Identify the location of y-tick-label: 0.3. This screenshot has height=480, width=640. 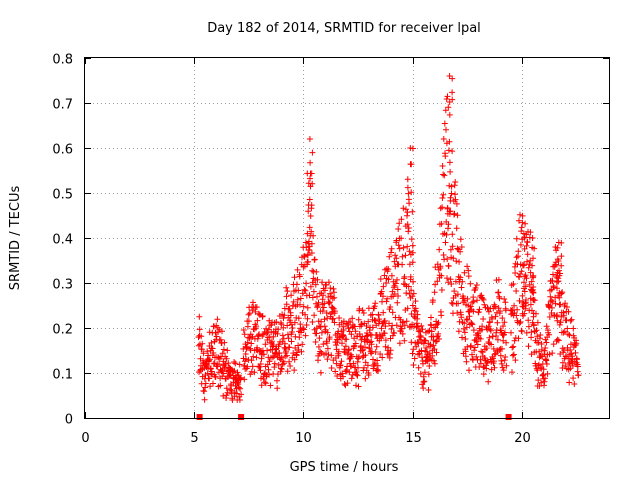
(62, 285).